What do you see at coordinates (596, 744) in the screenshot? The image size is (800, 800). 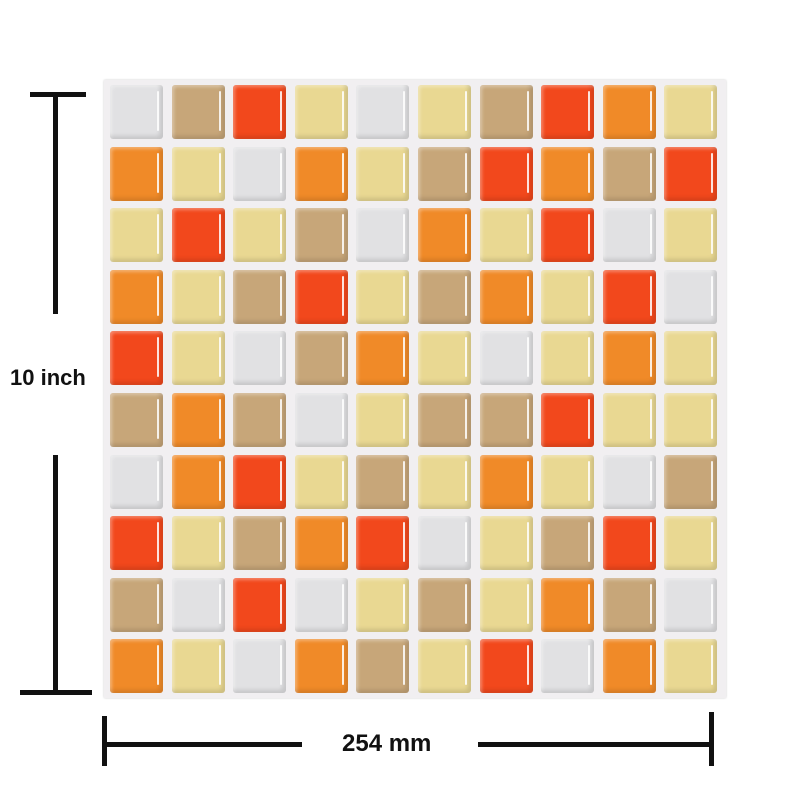 I see `width-dimension-line-right` at bounding box center [596, 744].